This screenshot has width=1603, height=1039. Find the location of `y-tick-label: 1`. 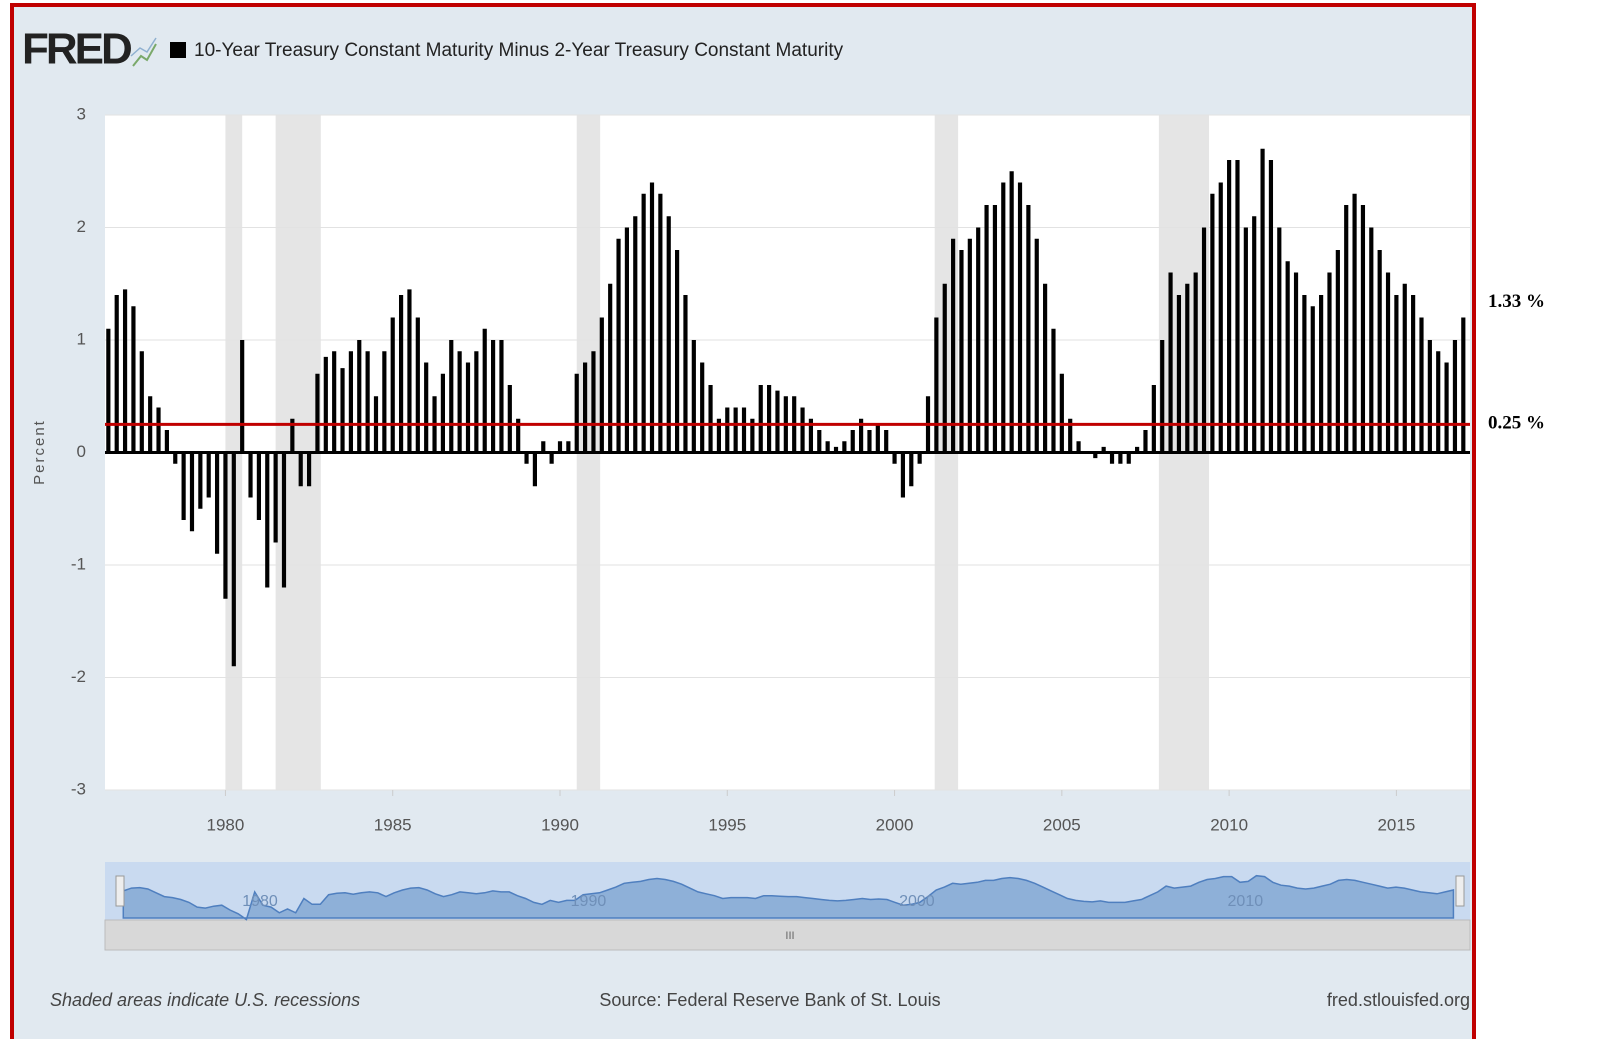

y-tick-label: 1 is located at coordinates (81, 338).